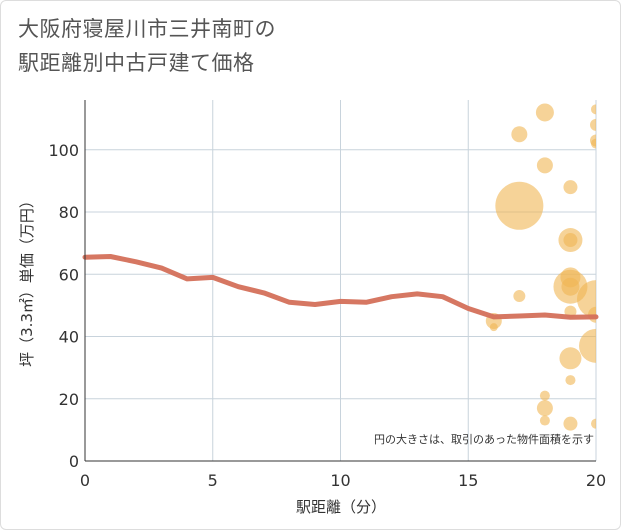 The width and height of the screenshot is (621, 530). What do you see at coordinates (27, 280) in the screenshot?
I see `y-axis-label: 坪（3.3㎡）単価（万円）` at bounding box center [27, 280].